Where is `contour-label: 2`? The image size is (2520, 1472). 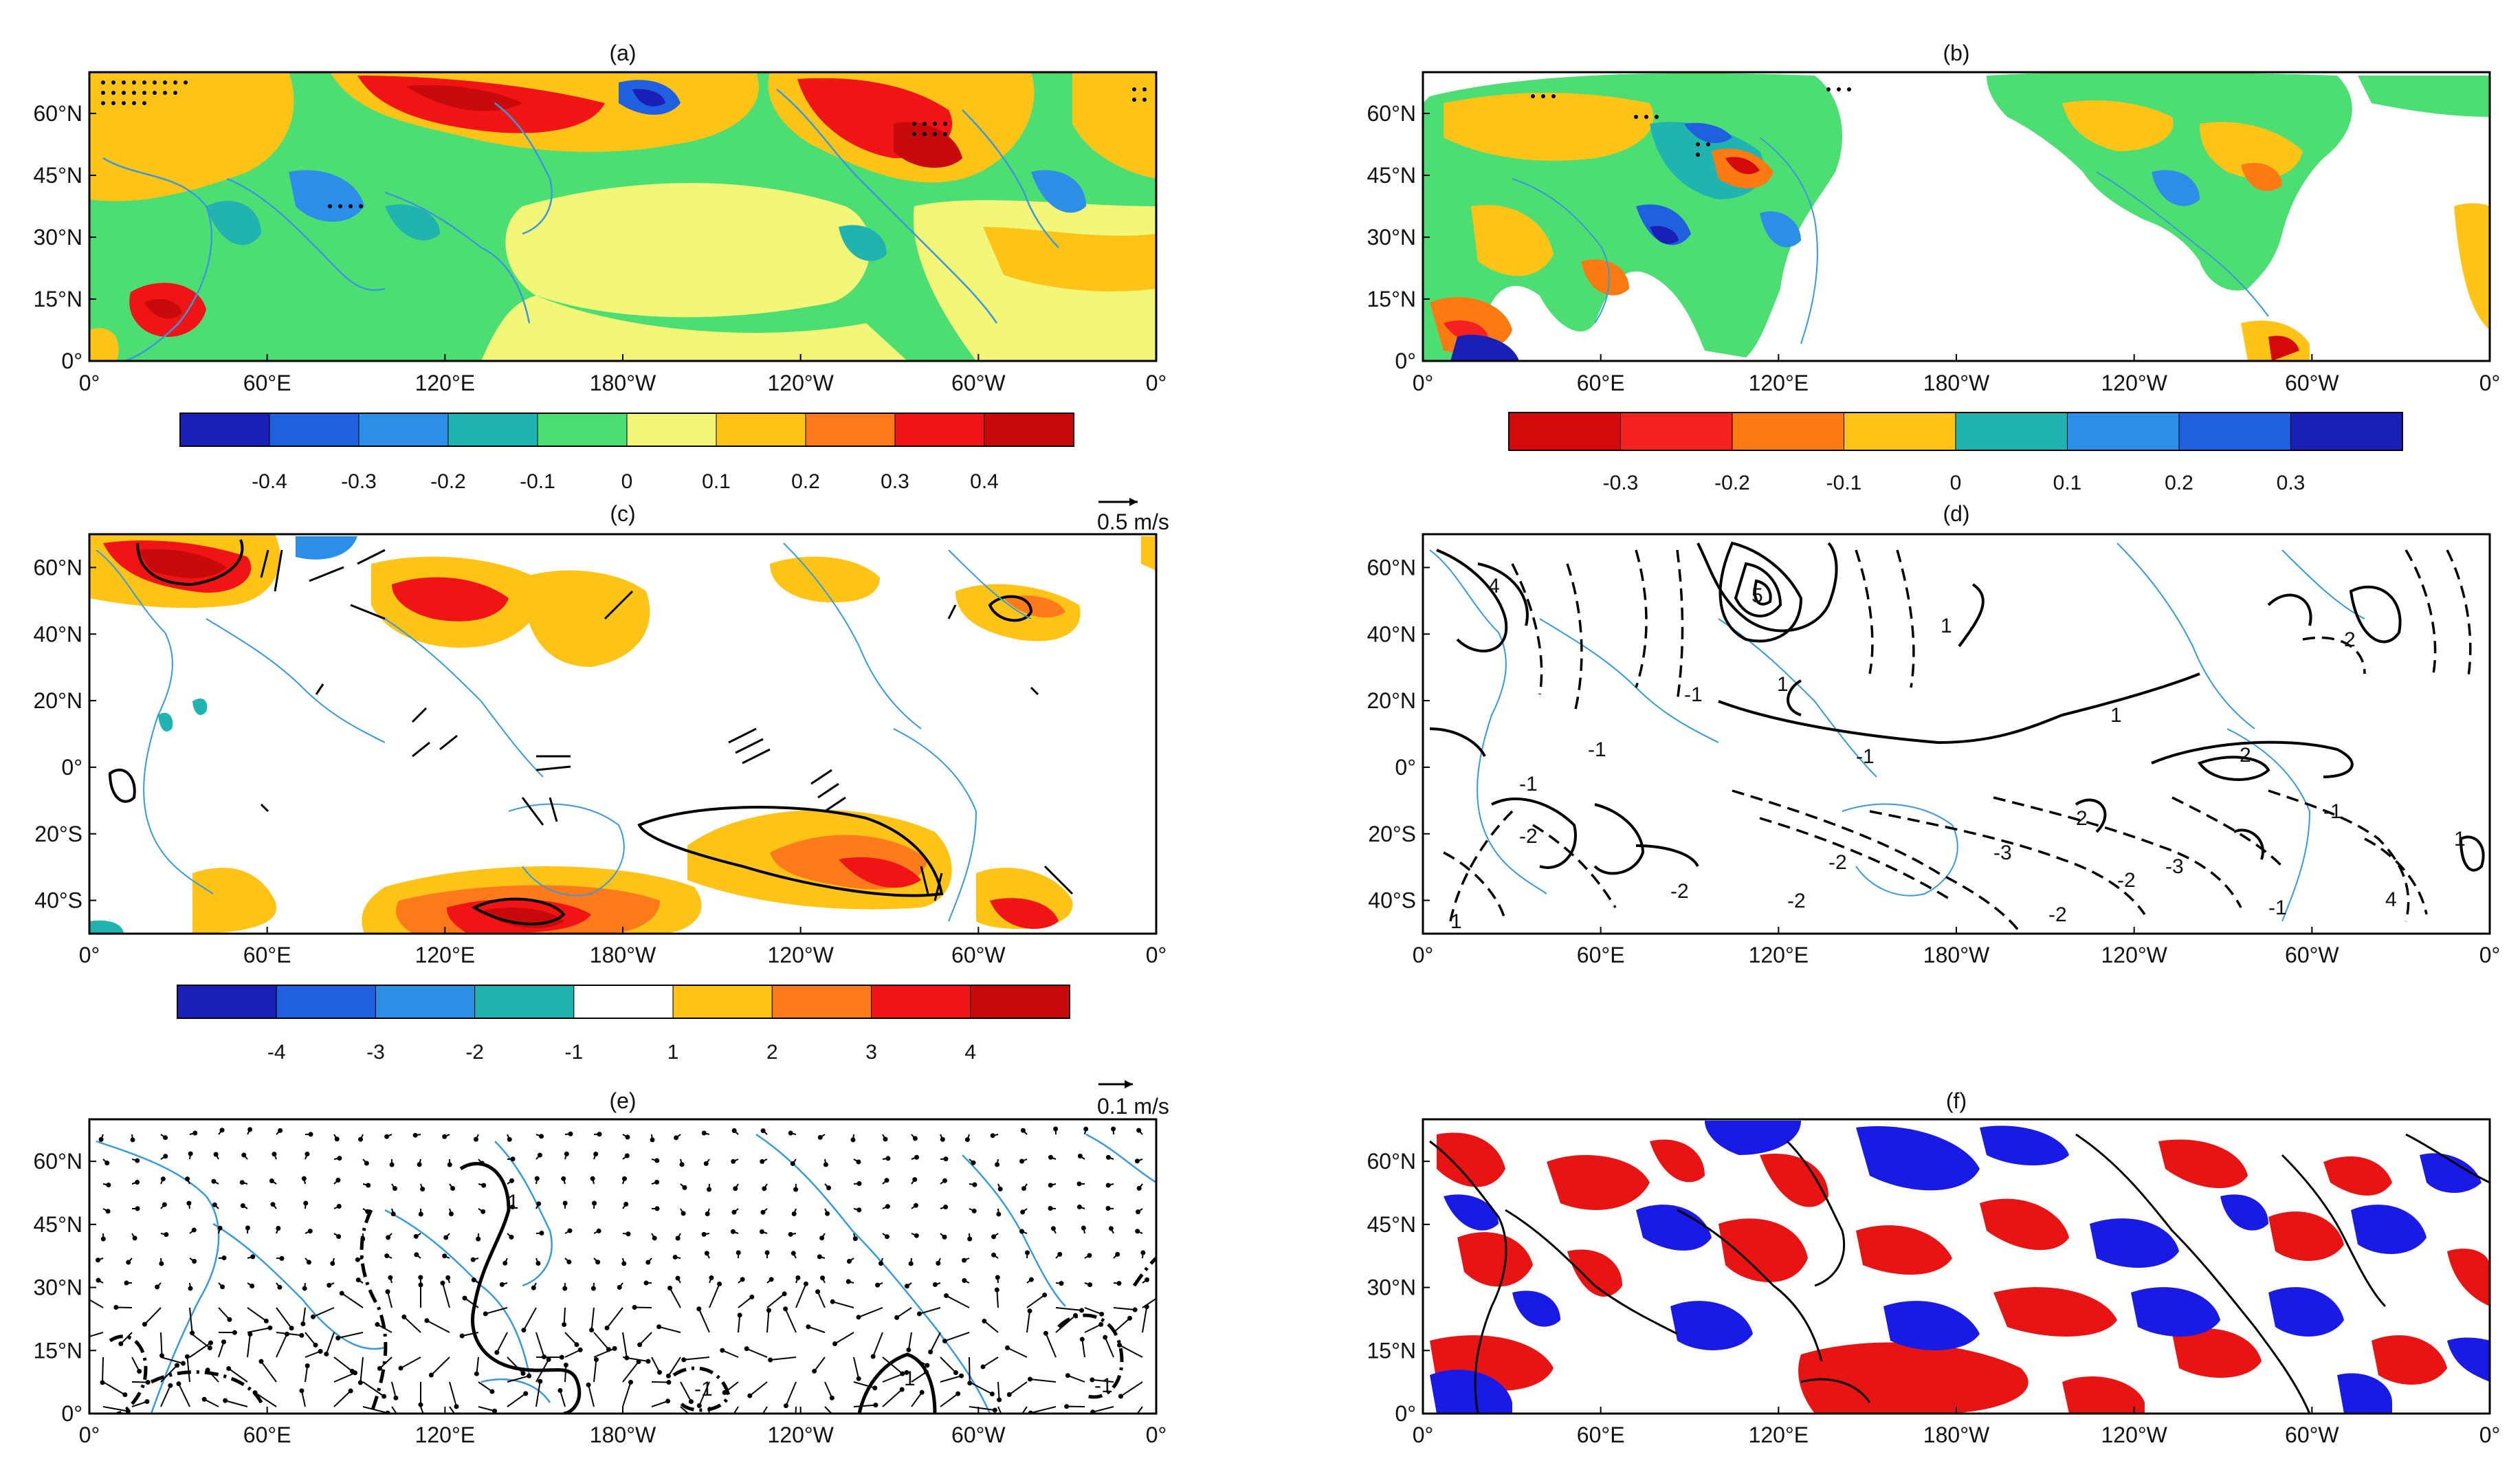
contour-label: 2 is located at coordinates (2350, 639).